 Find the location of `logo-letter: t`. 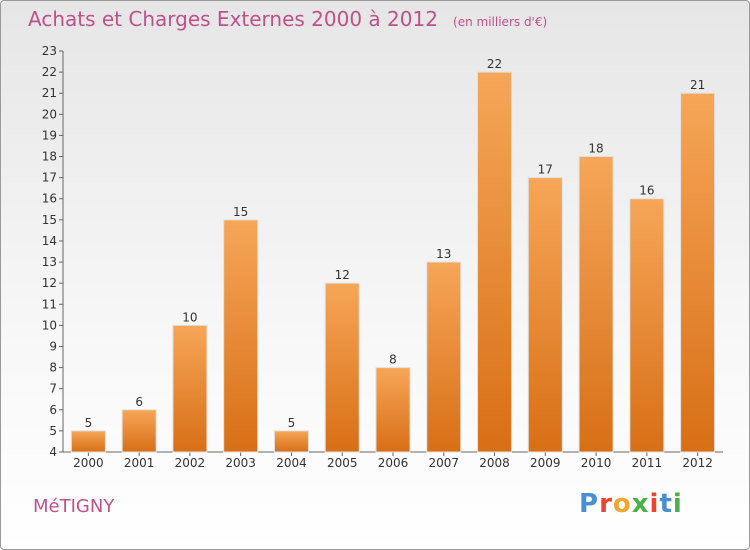

logo-letter: t is located at coordinates (666, 504).